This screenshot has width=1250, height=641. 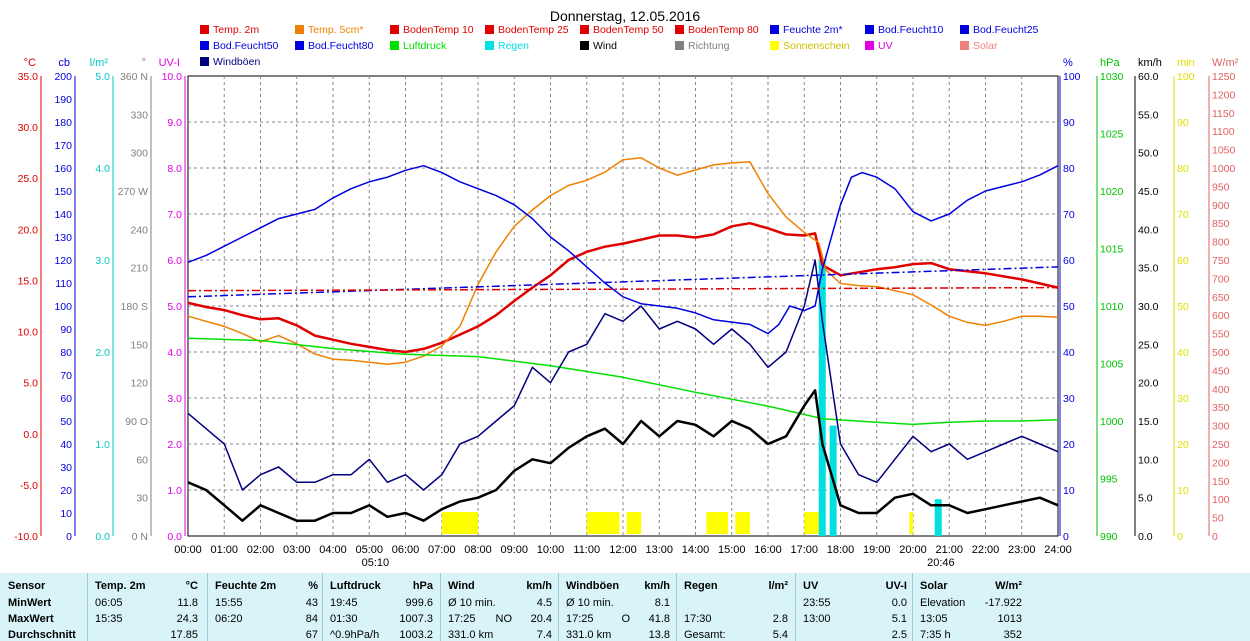 What do you see at coordinates (66, 330) in the screenshot?
I see `axis-tick-label: 90` at bounding box center [66, 330].